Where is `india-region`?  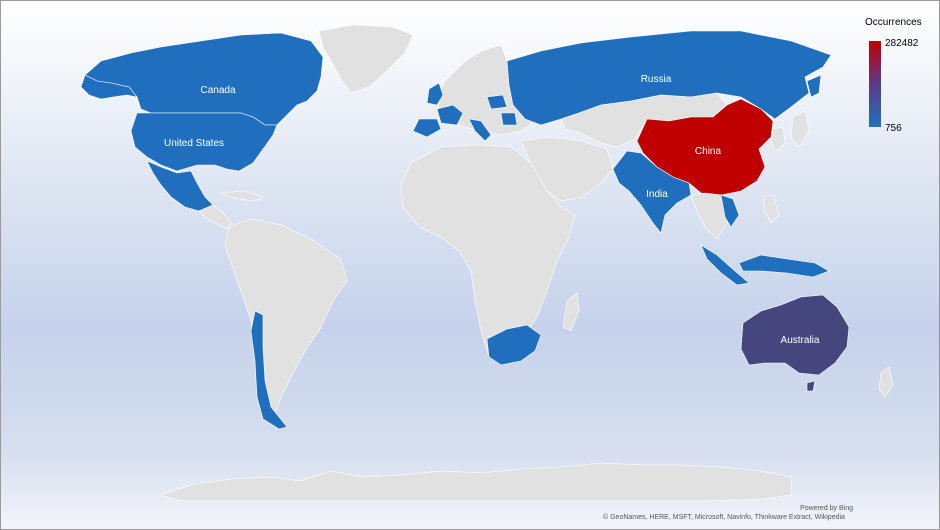
india-region is located at coordinates (652, 192).